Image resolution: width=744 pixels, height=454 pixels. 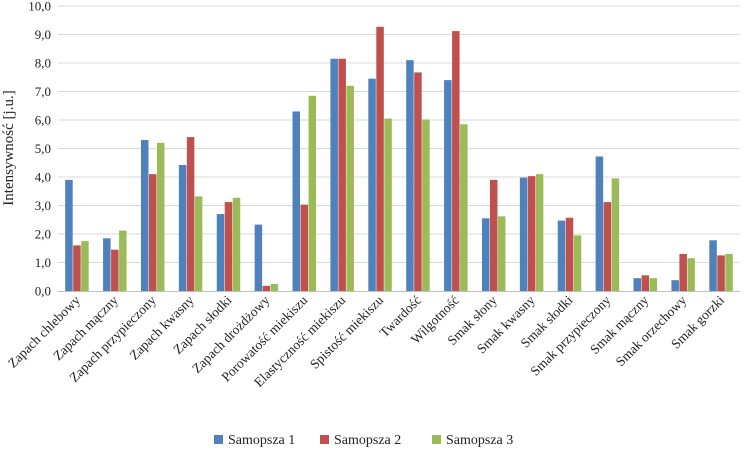 I want to click on y-tick-labels: 0,0 1,0 2,0 3,0 4,0 5,0 6,0 7,0 8,0 9,0 10,0, so click(x=39, y=149).